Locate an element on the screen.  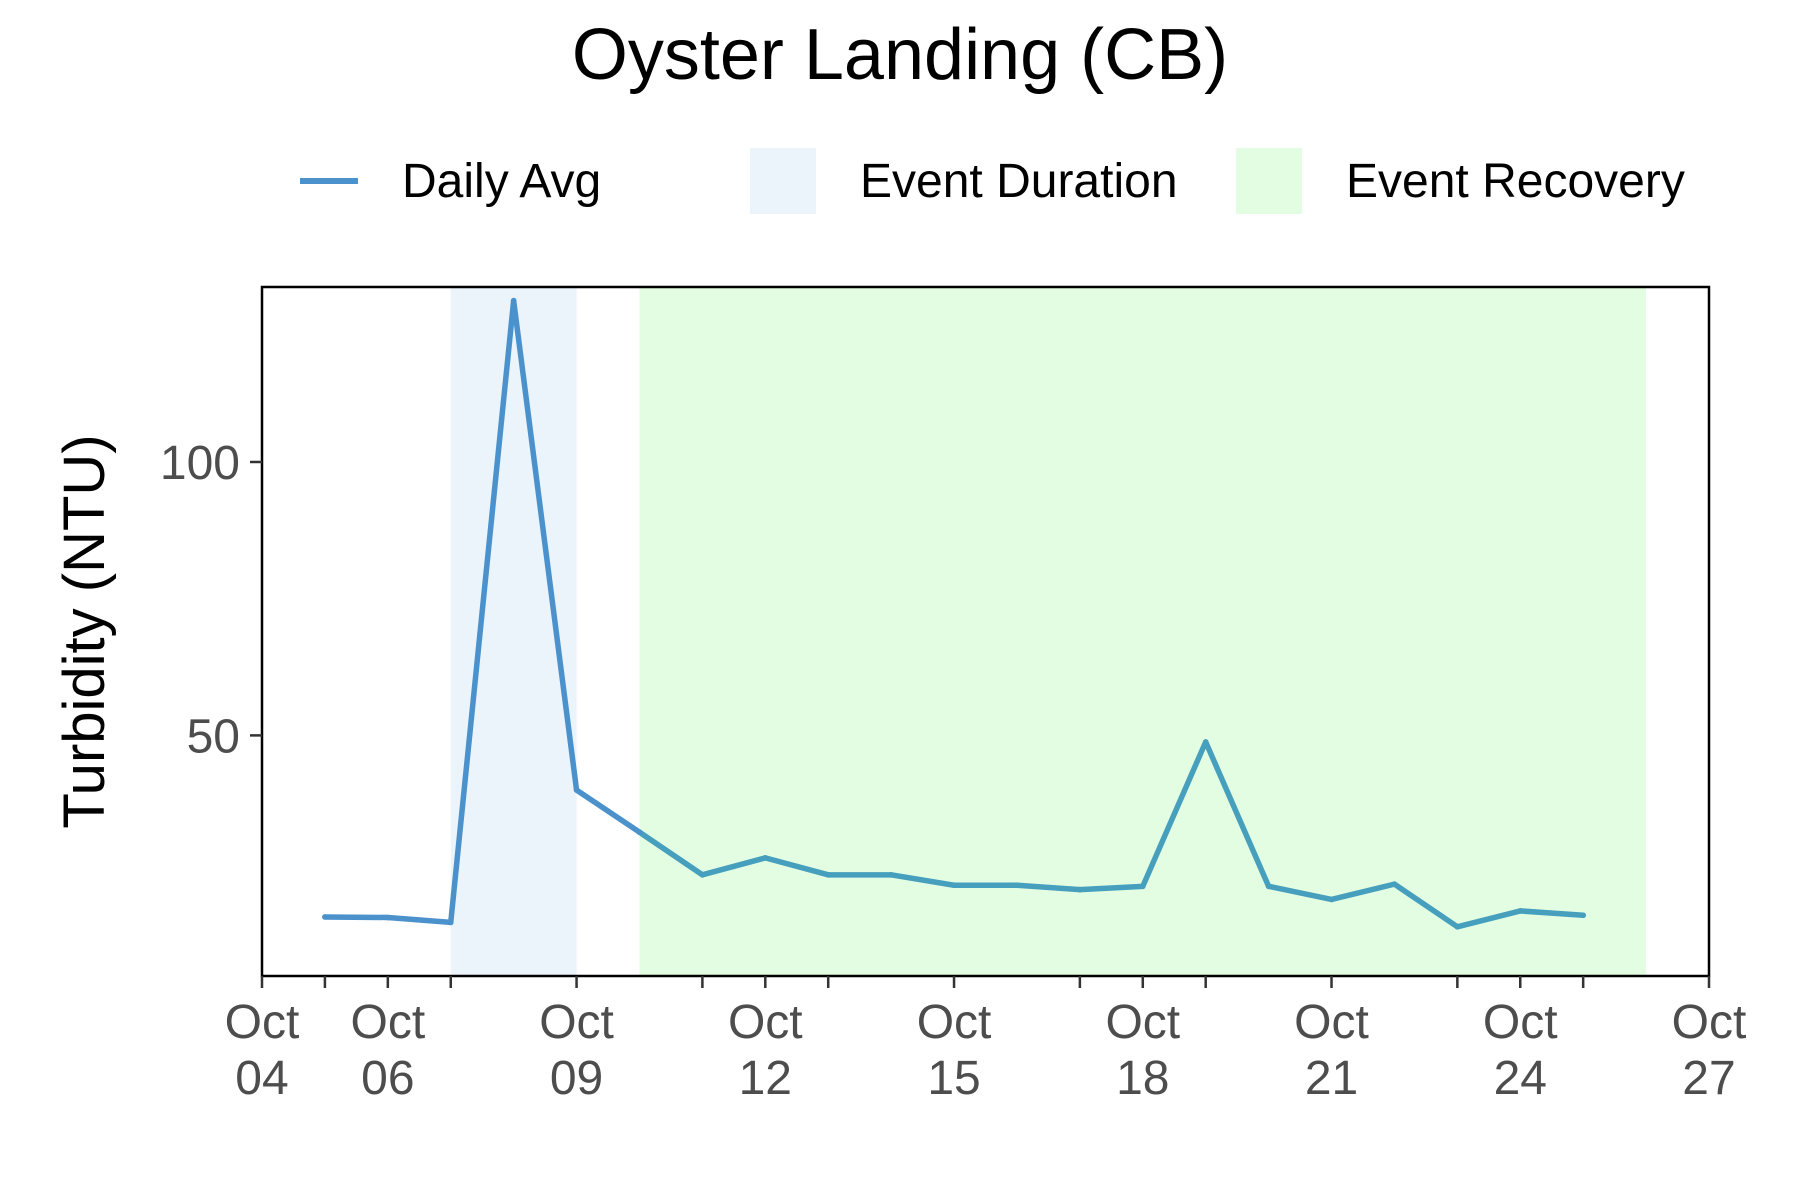
x-tick-label: Oct 21 is located at coordinates (1331, 1050).